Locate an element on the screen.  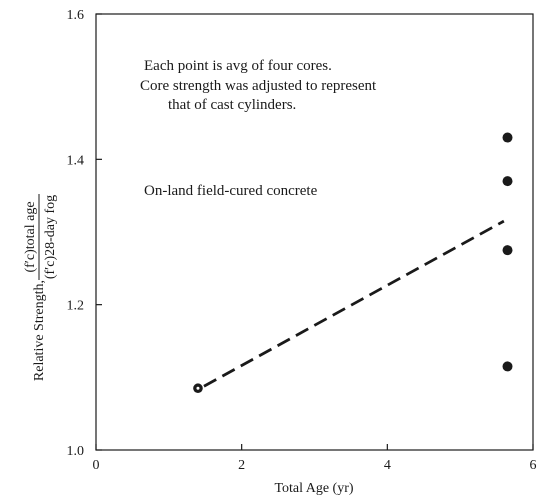
y-axis-label-denominator: (f′c)28-day fog is located at coordinates (50, 237).